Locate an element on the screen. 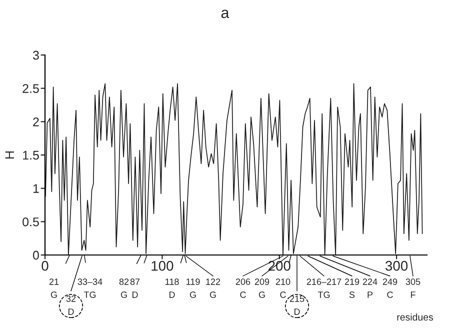 The image size is (450, 332). y-tick-label: 1.5 is located at coordinates (31, 155).